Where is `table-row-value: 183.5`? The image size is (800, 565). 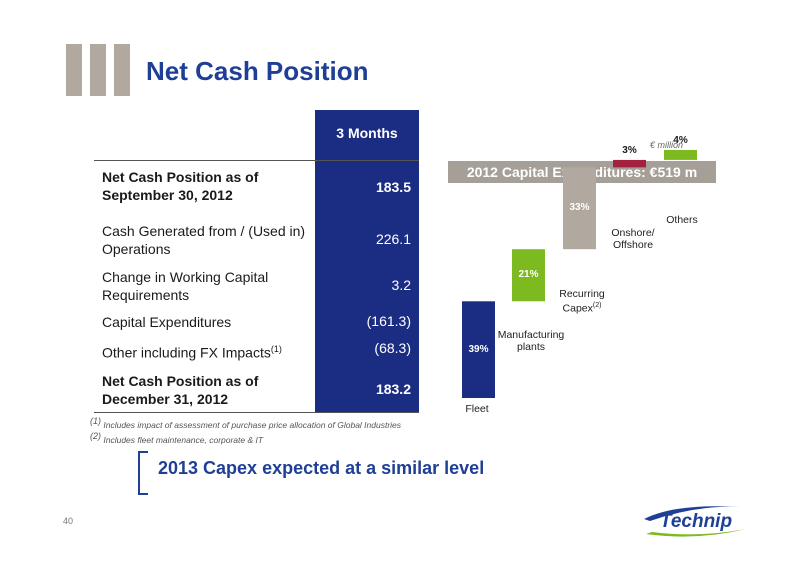
table-row-value: 183.5 is located at coordinates (393, 187).